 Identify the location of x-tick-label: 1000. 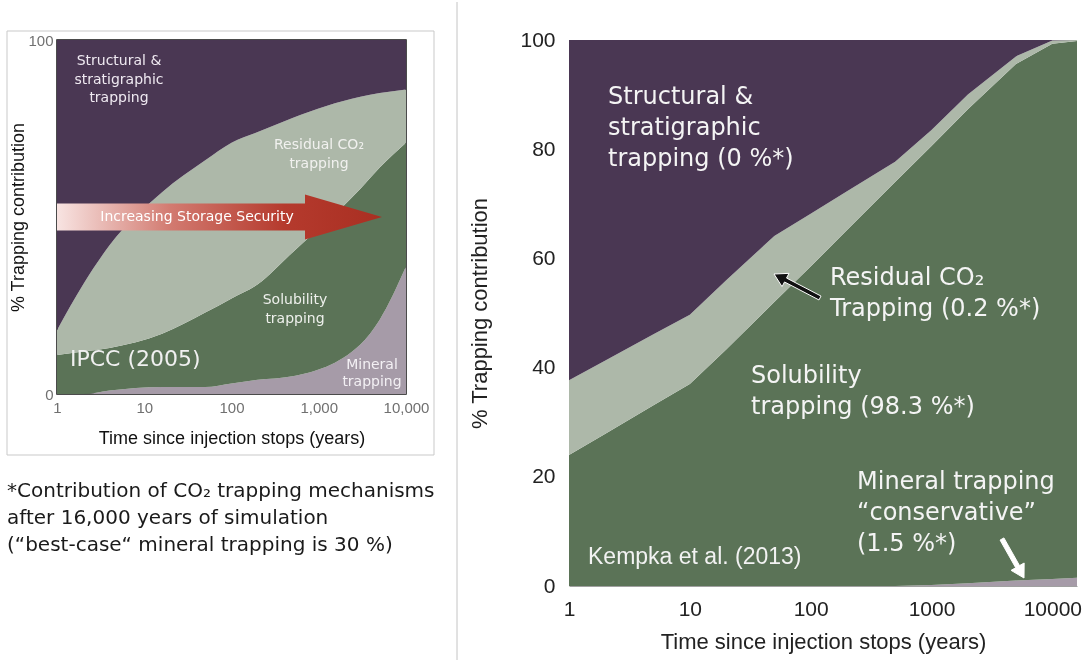
(932, 608).